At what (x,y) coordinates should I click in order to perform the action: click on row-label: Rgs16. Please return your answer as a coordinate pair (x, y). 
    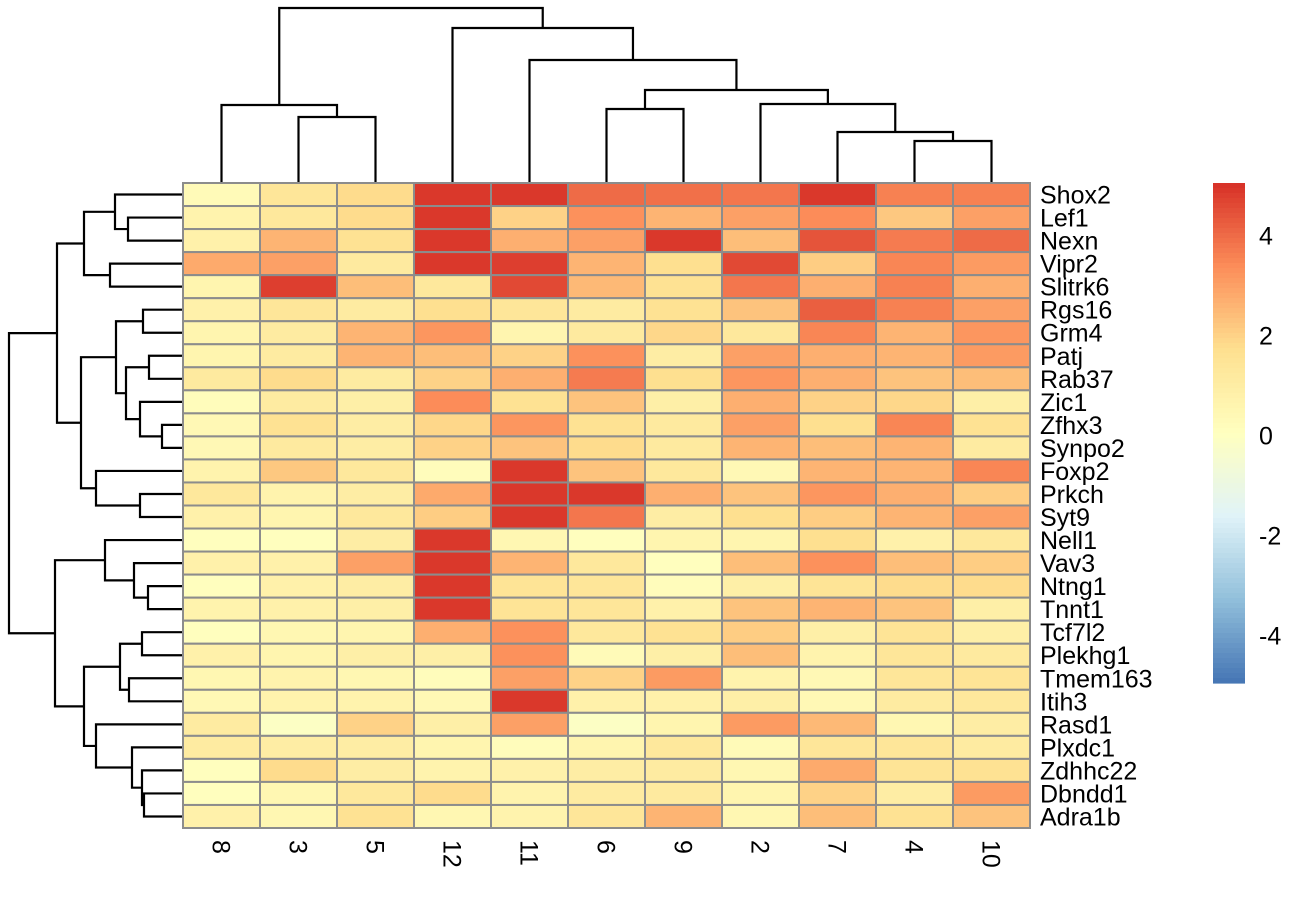
    Looking at the image, I should click on (1076, 311).